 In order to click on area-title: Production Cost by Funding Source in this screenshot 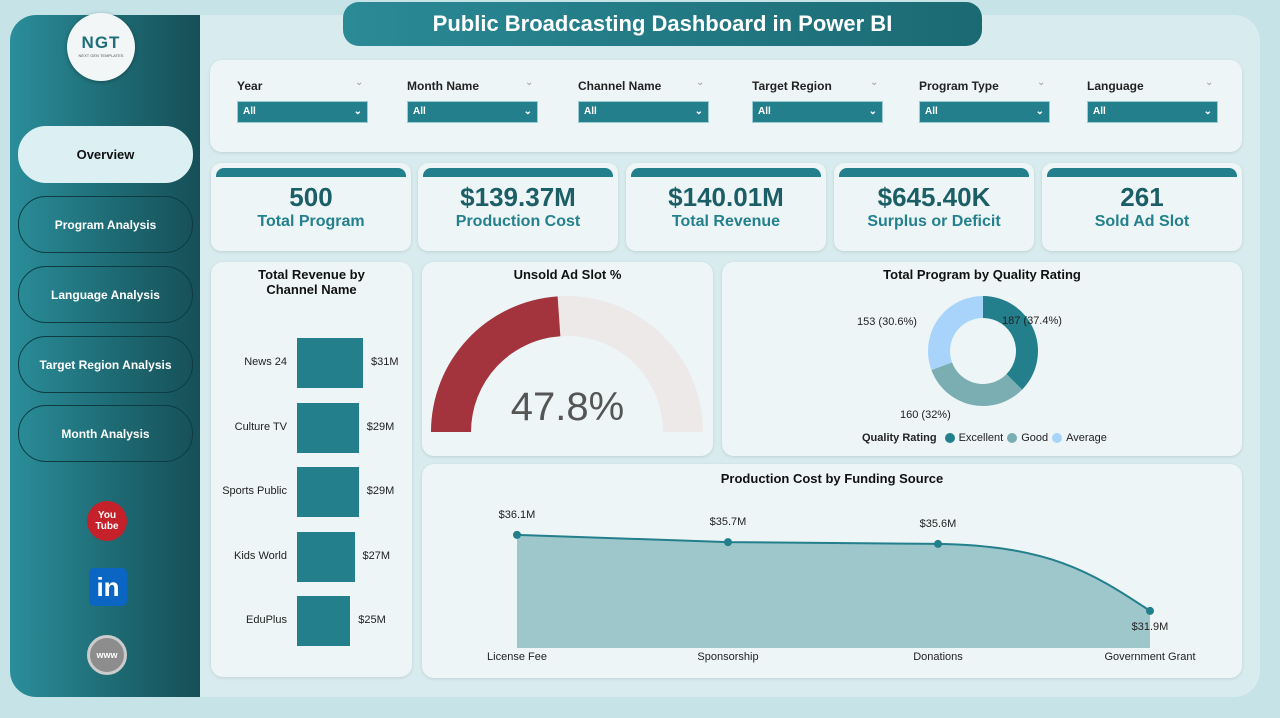, I will do `click(832, 478)`.